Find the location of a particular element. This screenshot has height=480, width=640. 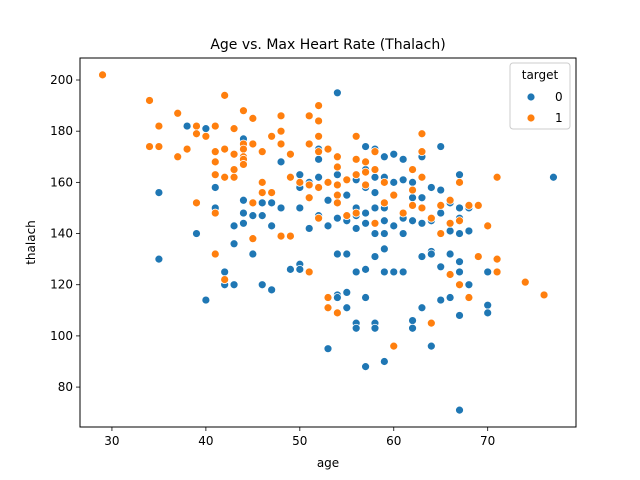

chart-title: Age vs. Max Heart Rate (Thalach) is located at coordinates (327, 45).